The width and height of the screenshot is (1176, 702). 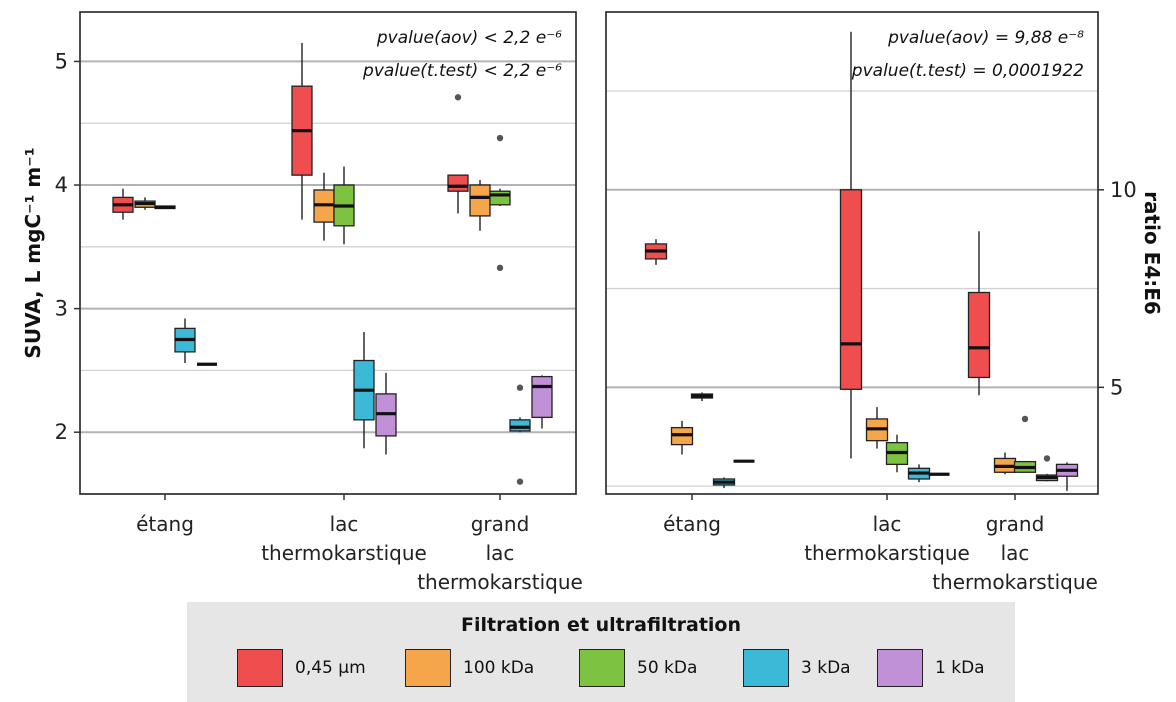 I want to click on box-1-kda-lac-thermokarstique, so click(x=386, y=413).